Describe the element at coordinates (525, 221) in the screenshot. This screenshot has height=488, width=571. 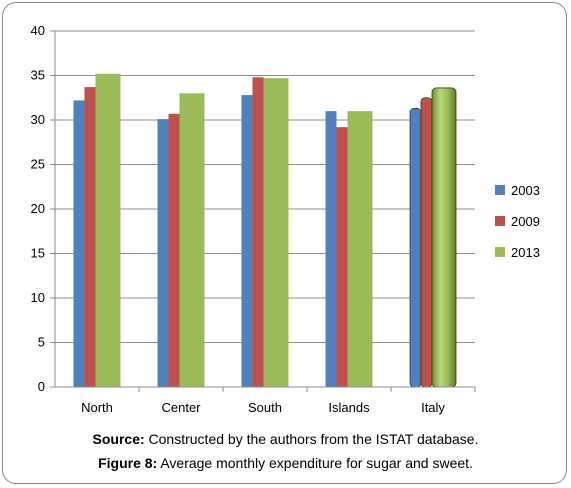
I see `legend-label: 2009` at that location.